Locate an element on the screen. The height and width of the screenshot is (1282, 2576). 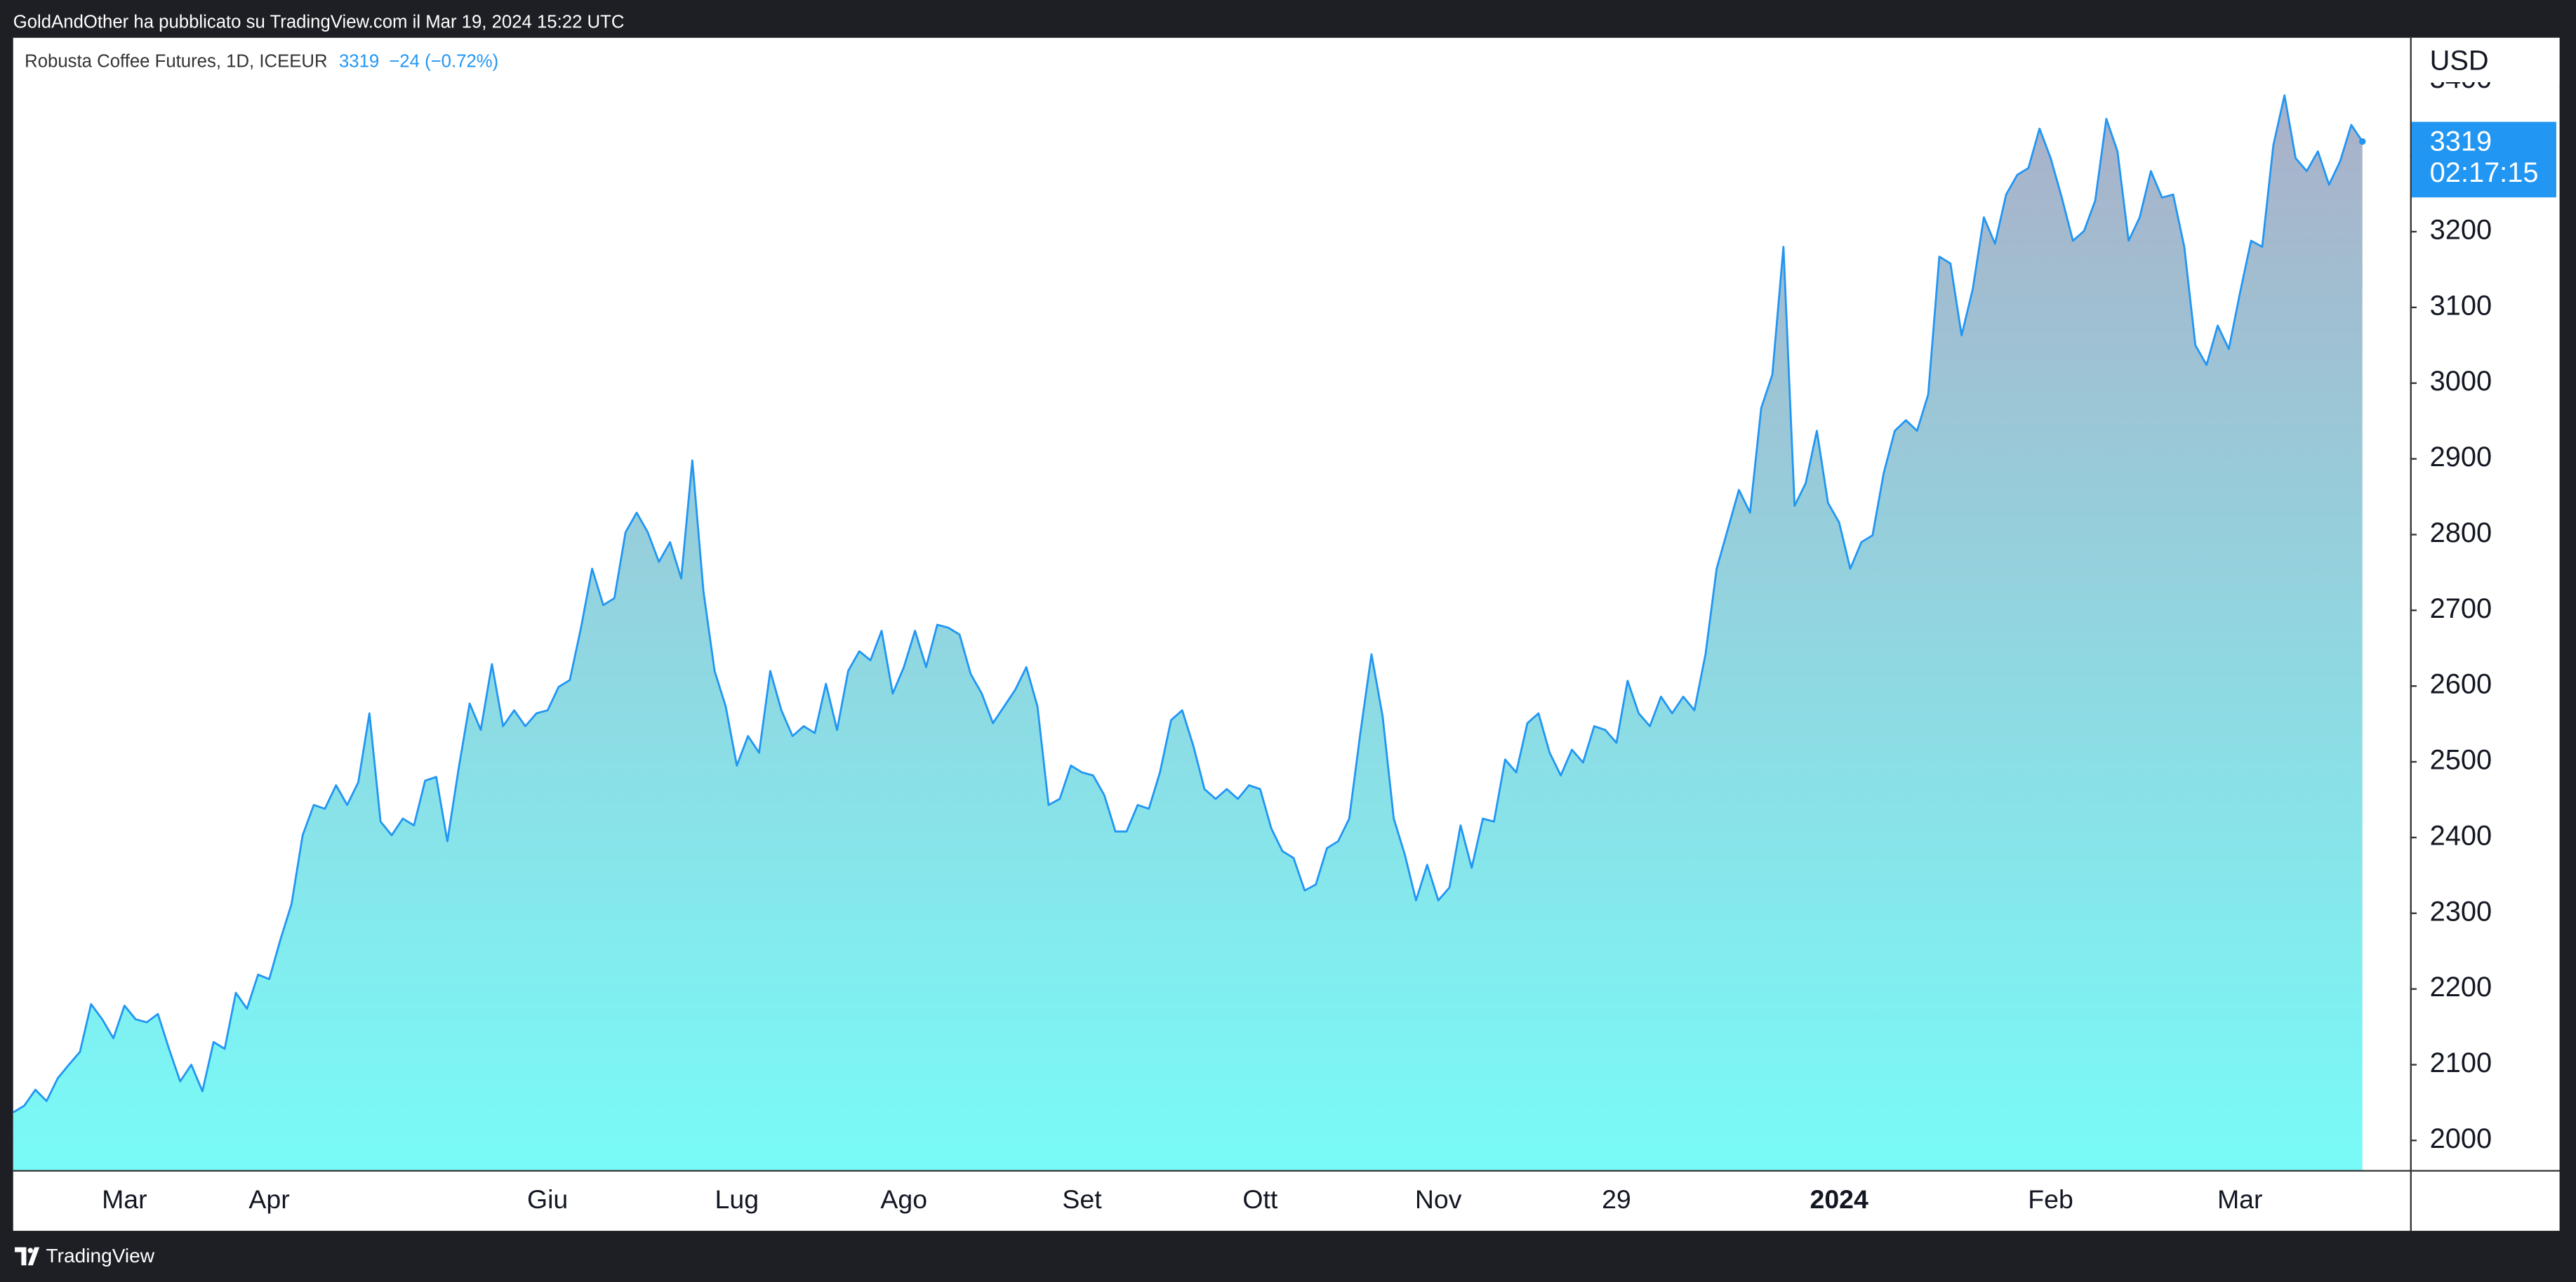
y-tick-label: 3100 is located at coordinates (2461, 305).